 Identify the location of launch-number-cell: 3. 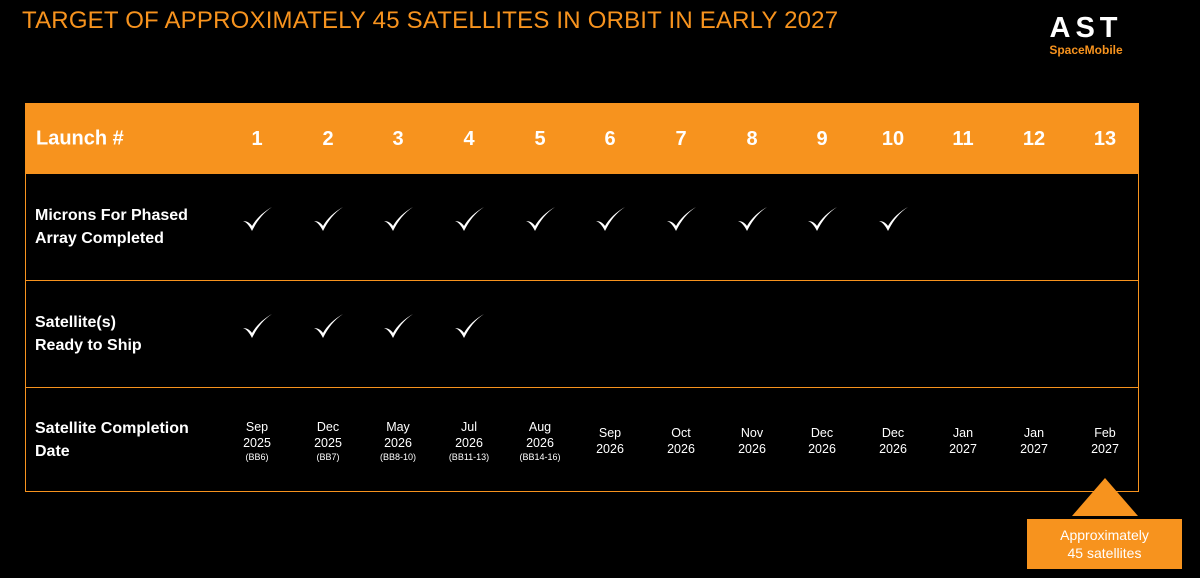
(398, 139).